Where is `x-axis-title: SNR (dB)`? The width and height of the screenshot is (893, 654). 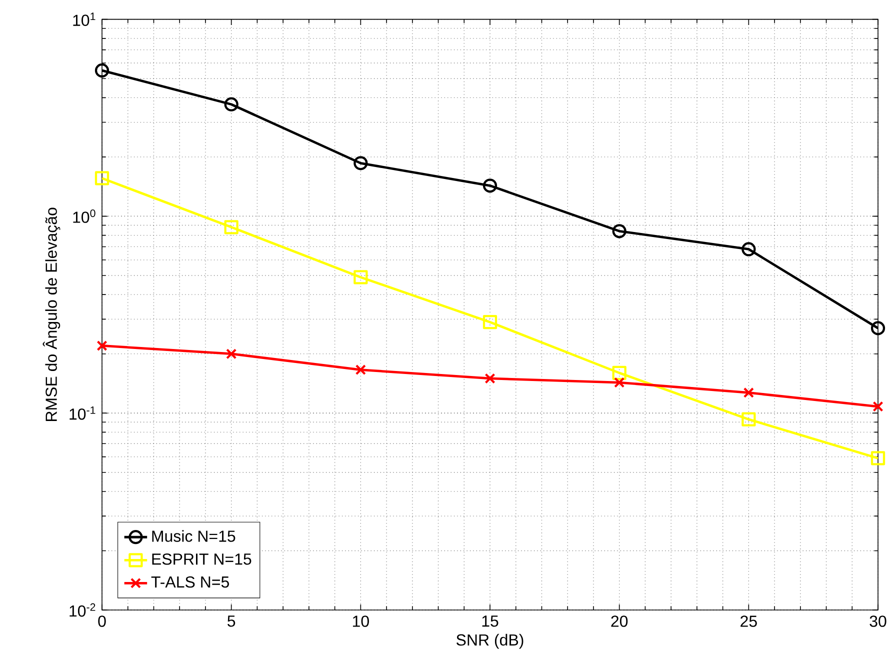
x-axis-title: SNR (dB) is located at coordinates (490, 641).